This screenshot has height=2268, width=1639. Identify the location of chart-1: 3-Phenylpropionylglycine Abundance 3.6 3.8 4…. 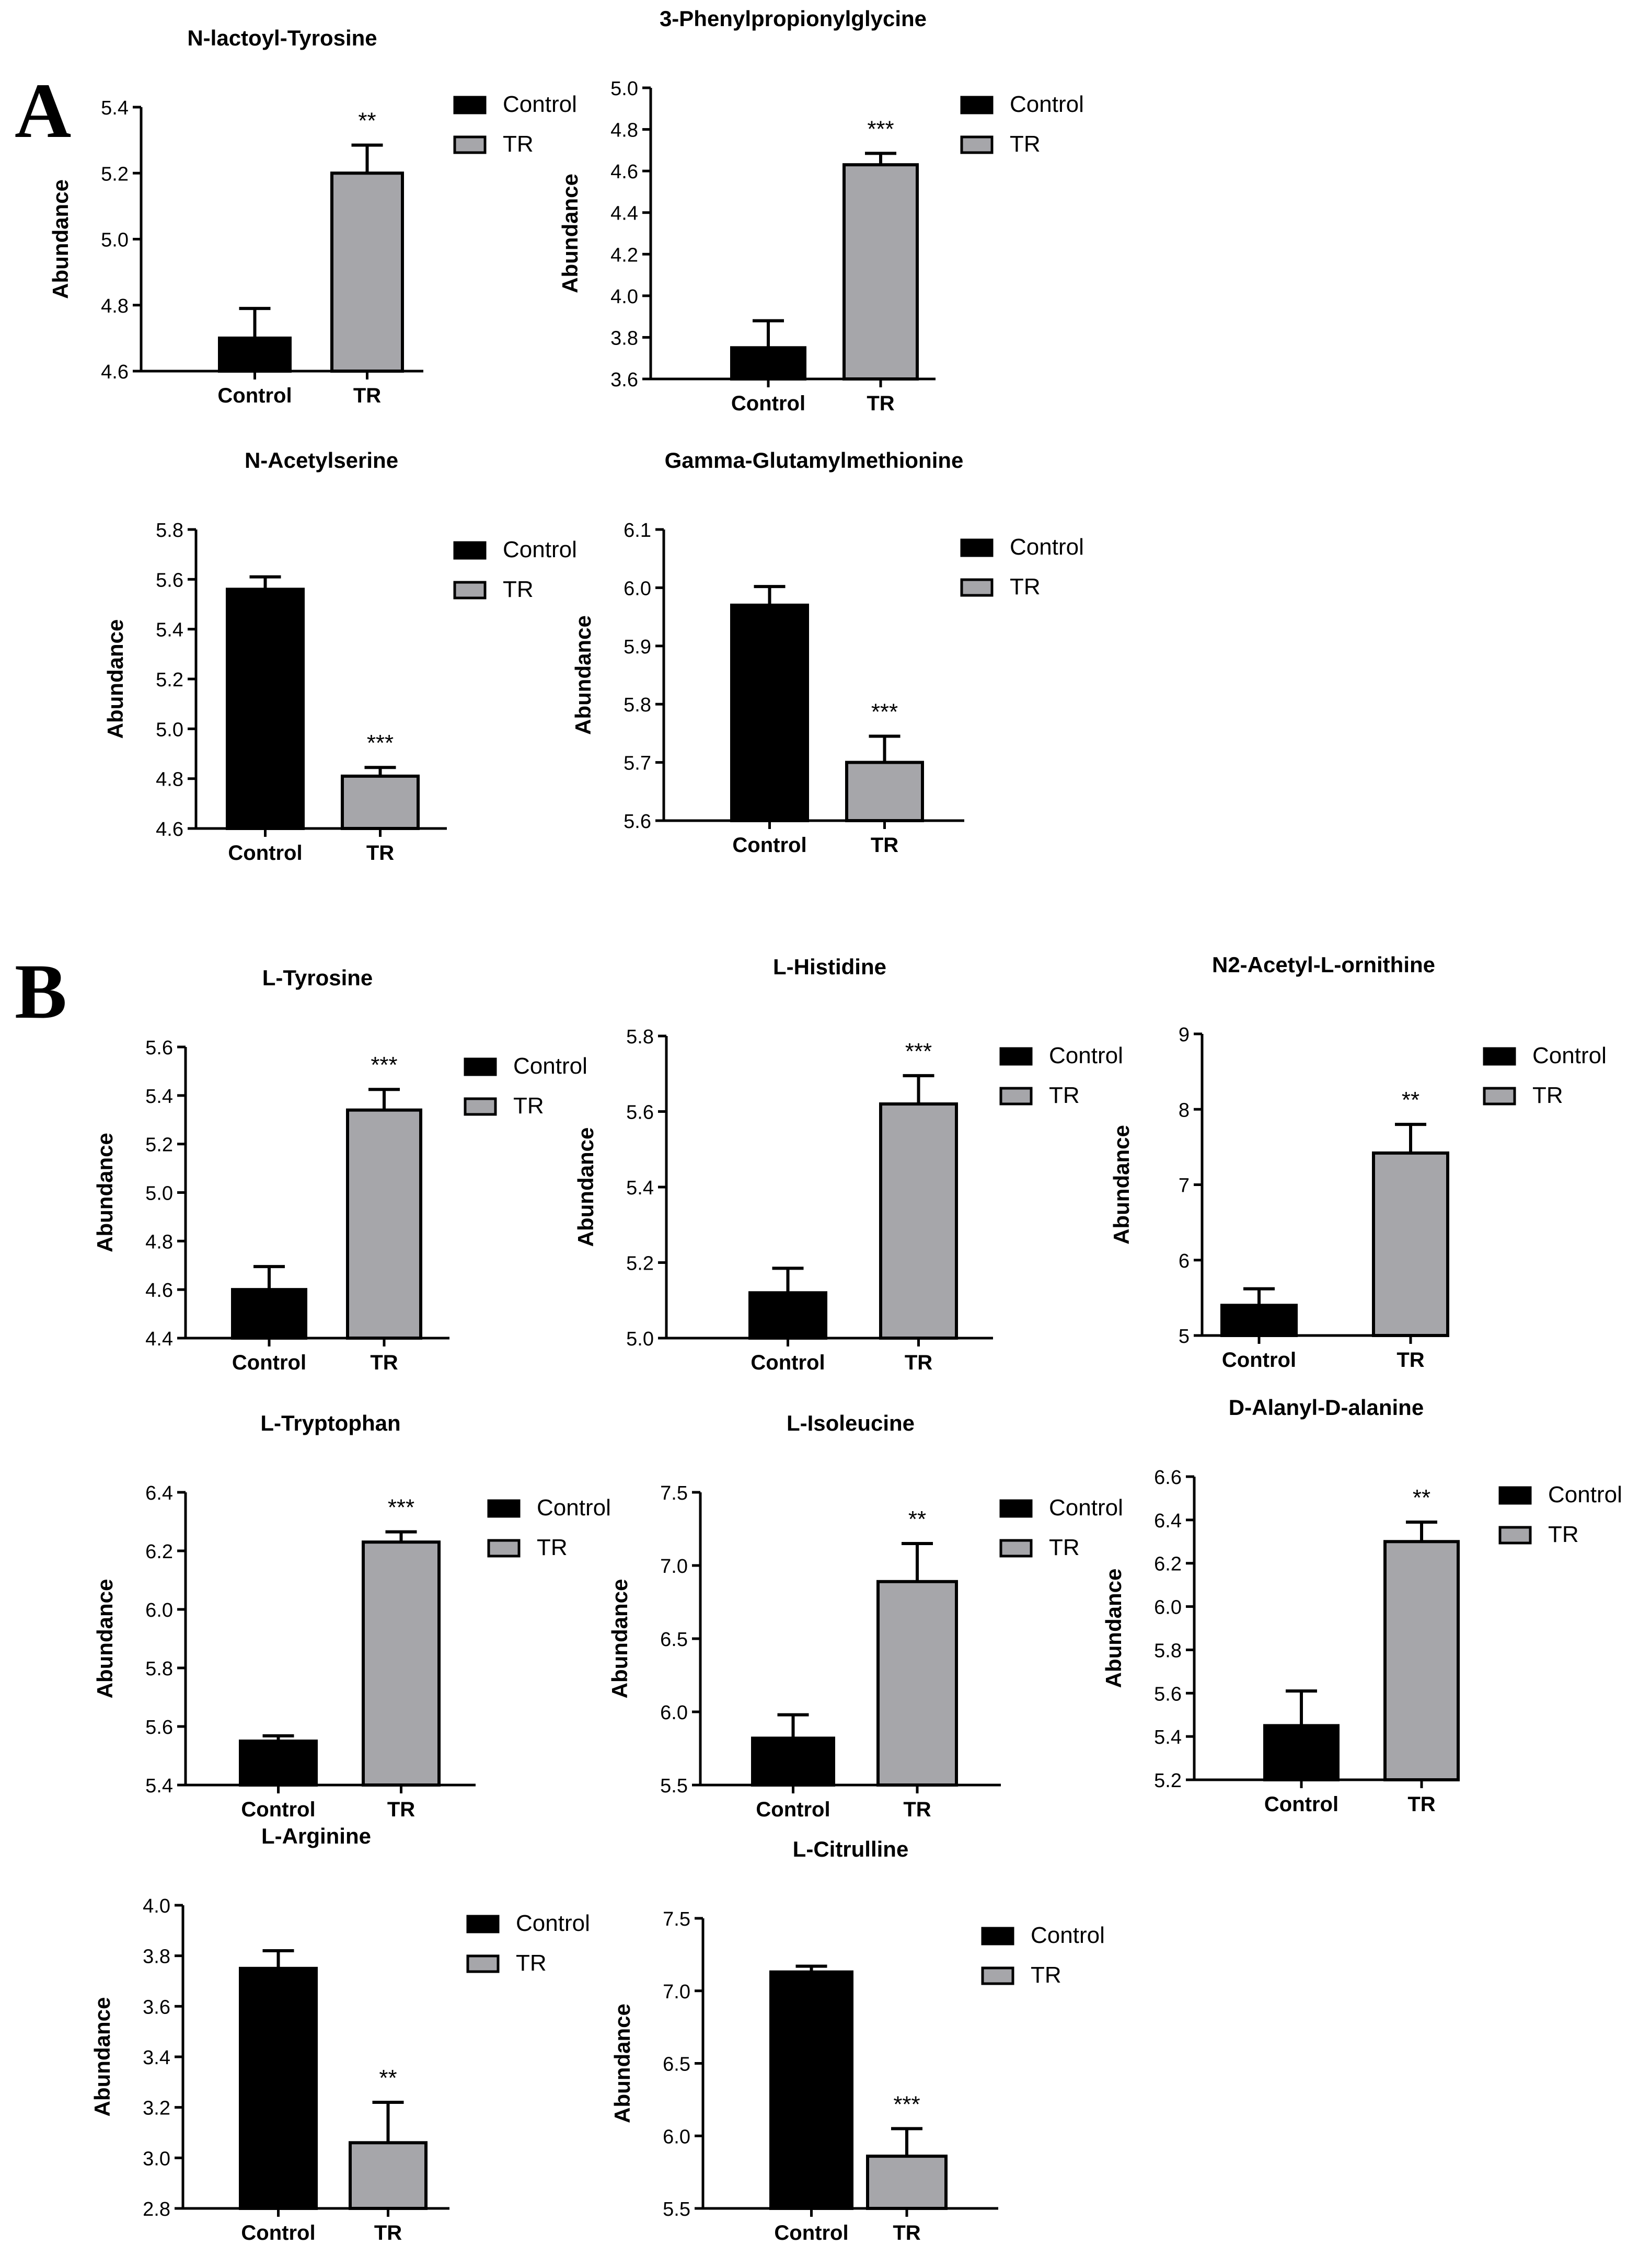
(821, 210).